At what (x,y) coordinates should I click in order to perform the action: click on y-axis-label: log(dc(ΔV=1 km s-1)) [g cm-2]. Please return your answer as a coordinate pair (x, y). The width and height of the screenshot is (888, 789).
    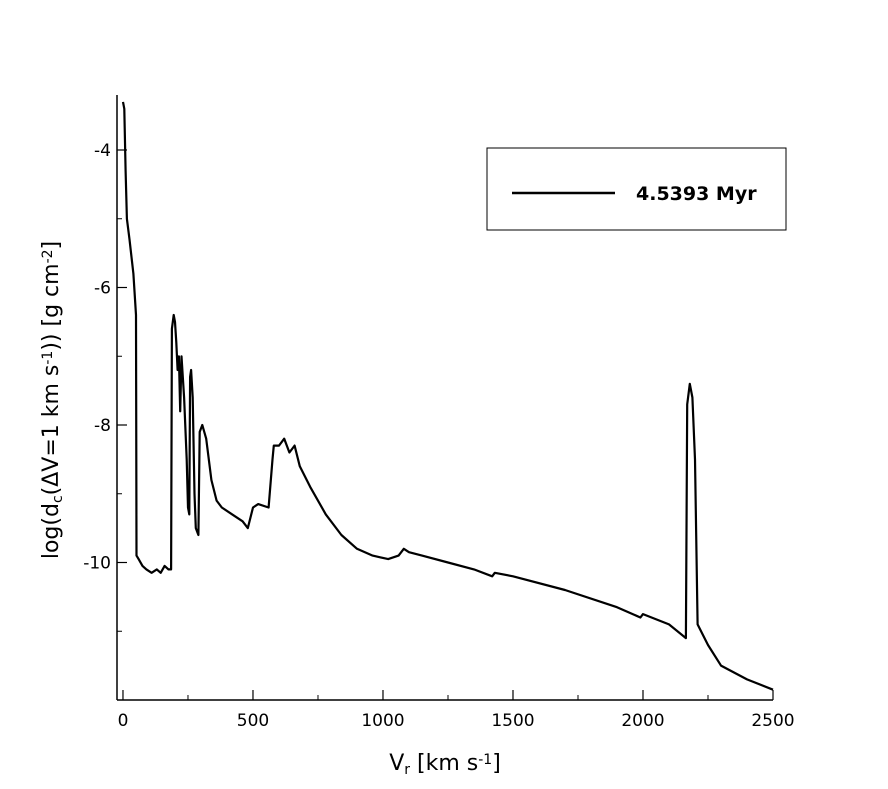
    Looking at the image, I should click on (52, 400).